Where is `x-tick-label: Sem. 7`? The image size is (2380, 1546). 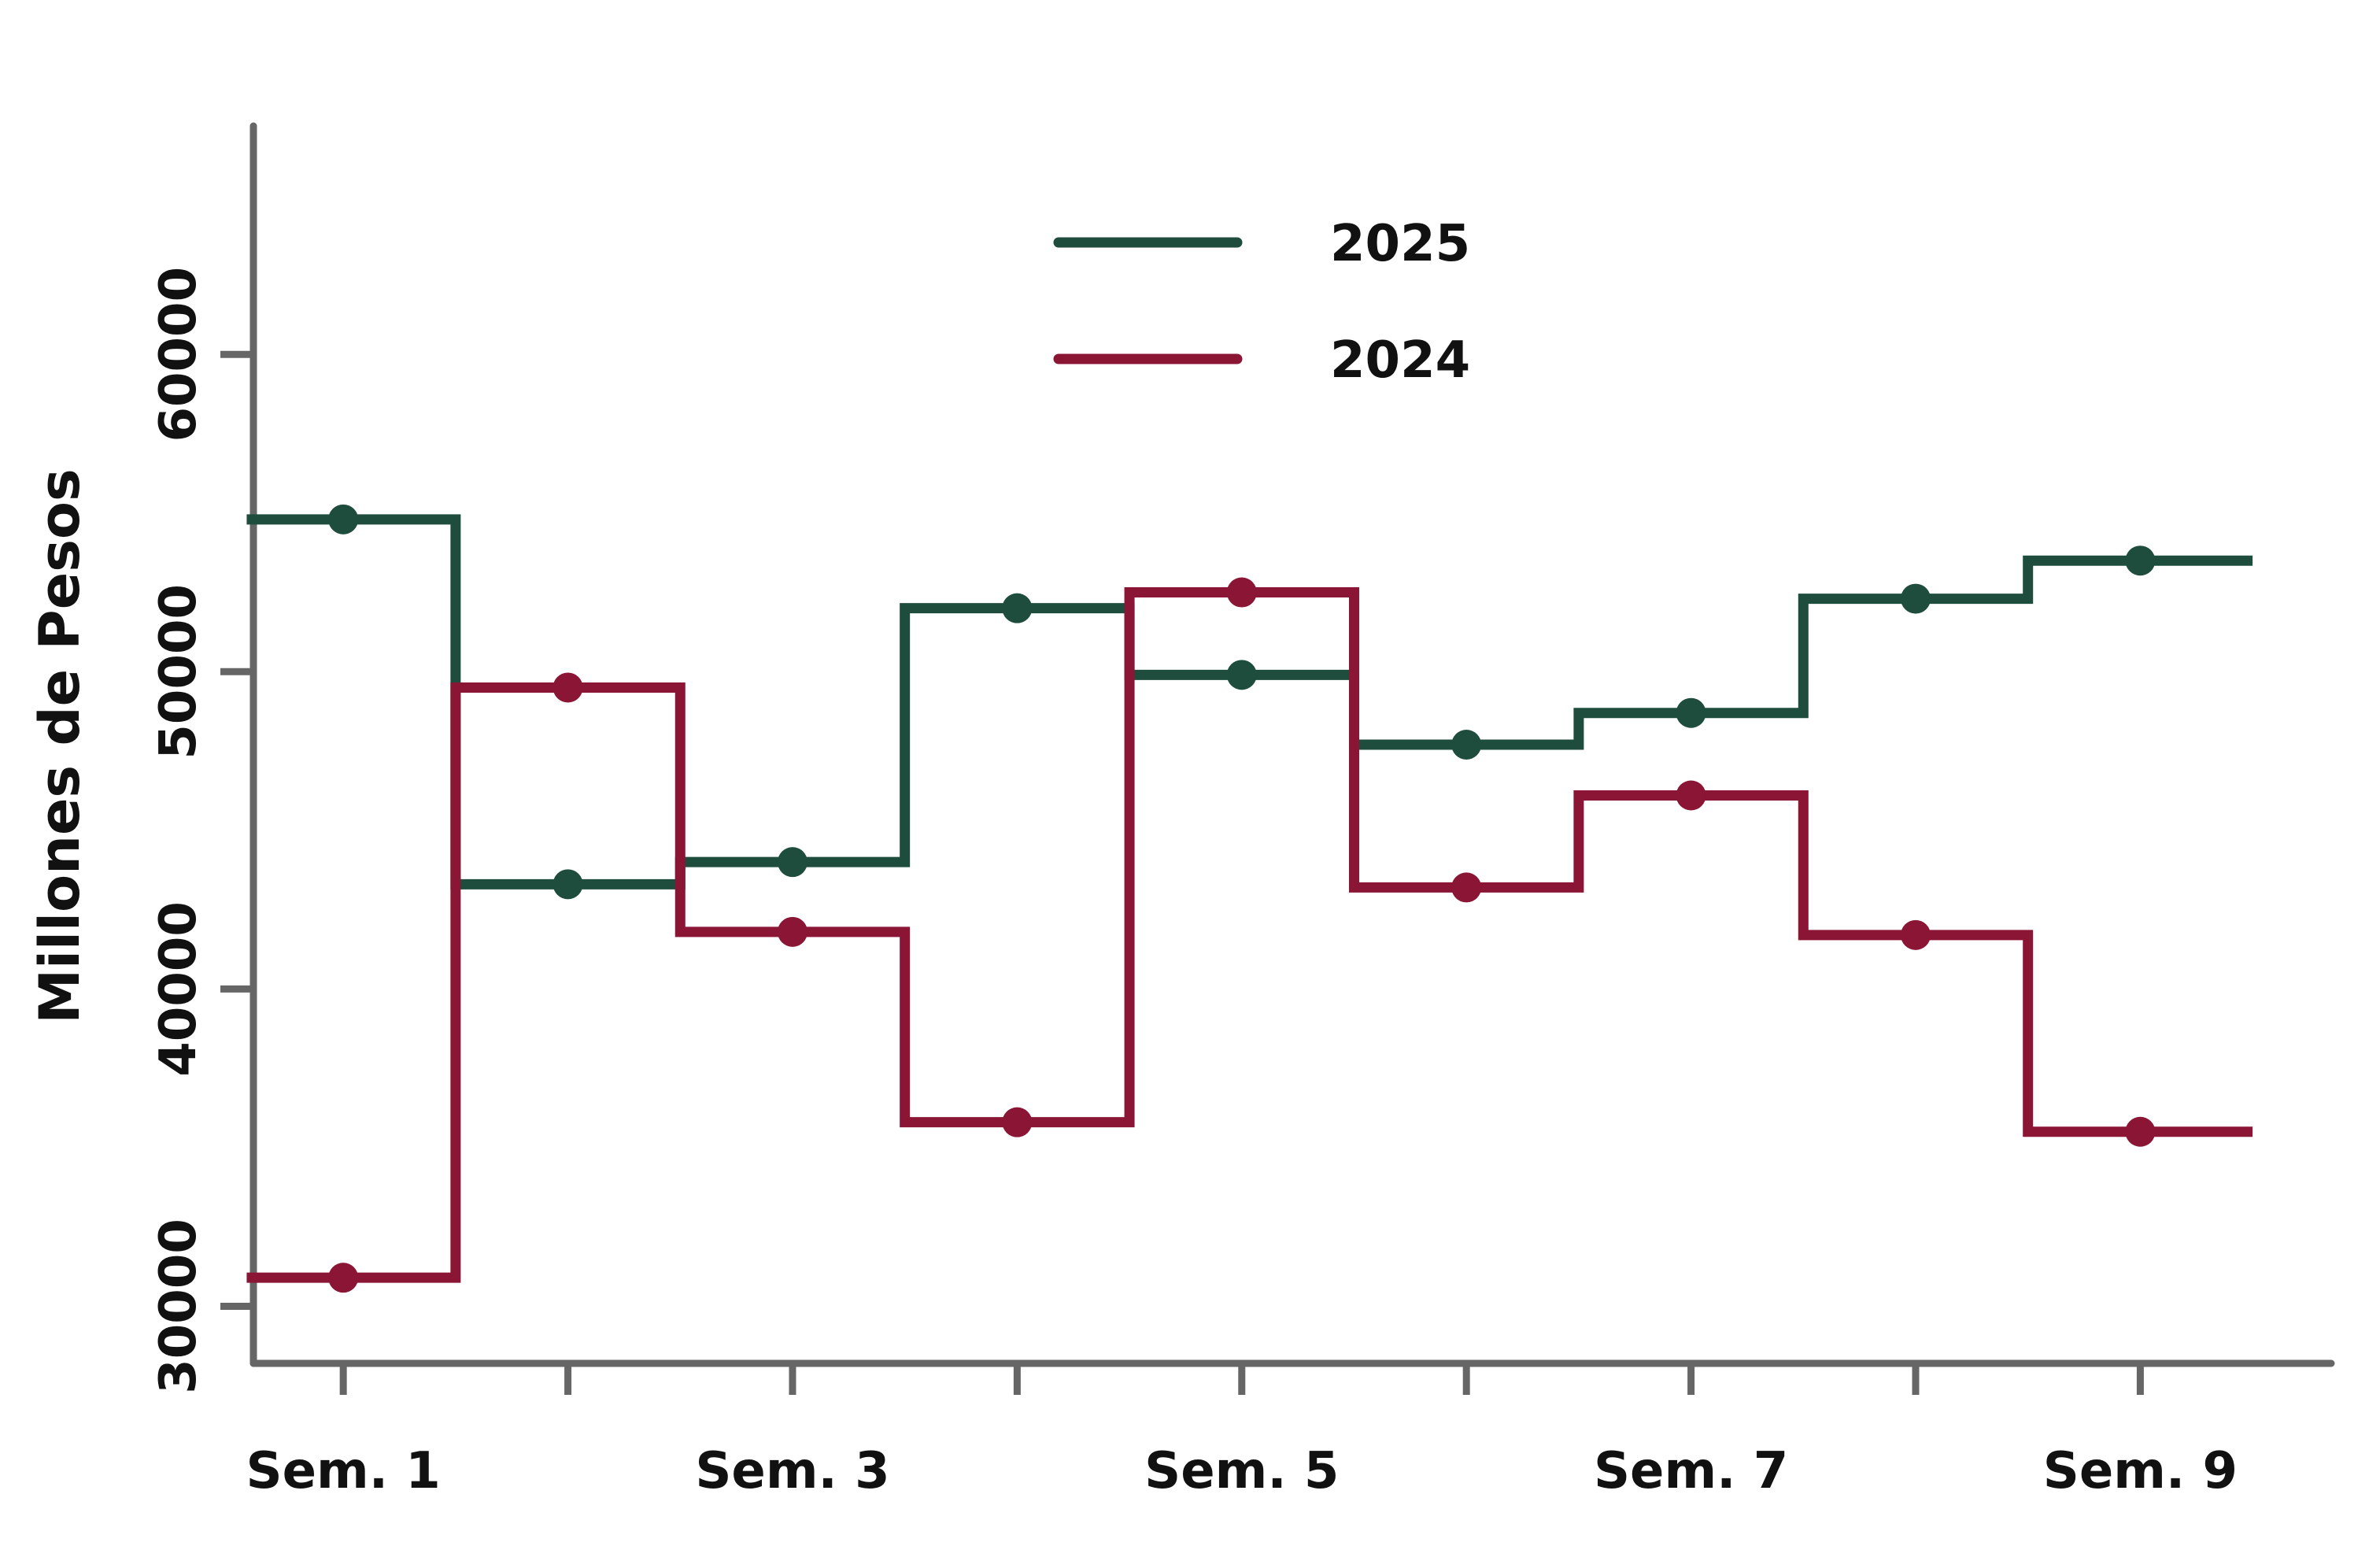
x-tick-label: Sem. 7 is located at coordinates (1691, 1471).